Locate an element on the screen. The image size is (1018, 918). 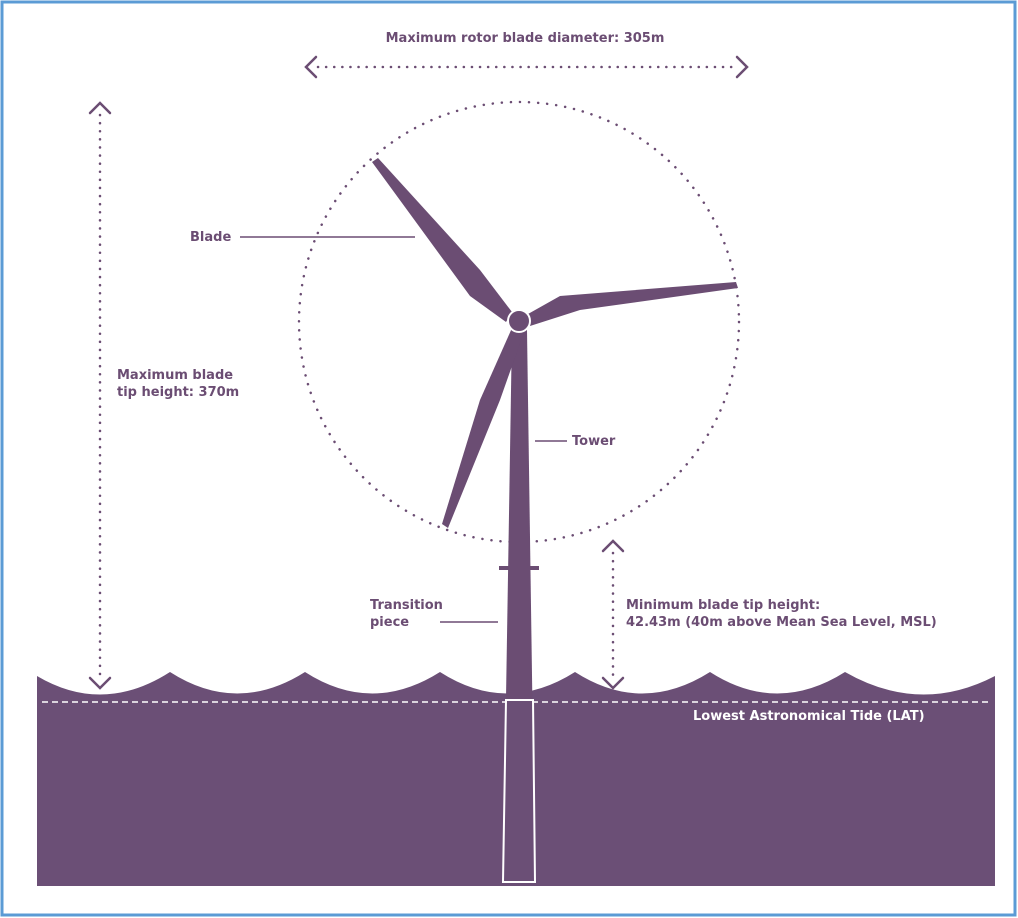
transition-label: Transition is located at coordinates (406, 605).